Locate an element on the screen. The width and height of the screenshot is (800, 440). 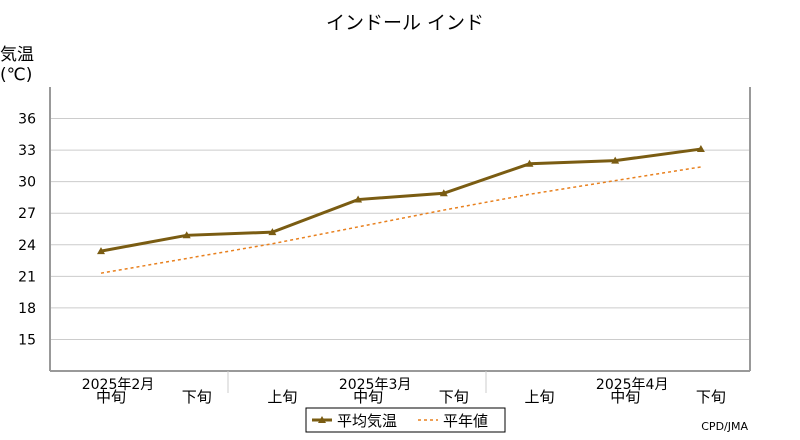
legend-marker-mean is located at coordinates (322, 419).